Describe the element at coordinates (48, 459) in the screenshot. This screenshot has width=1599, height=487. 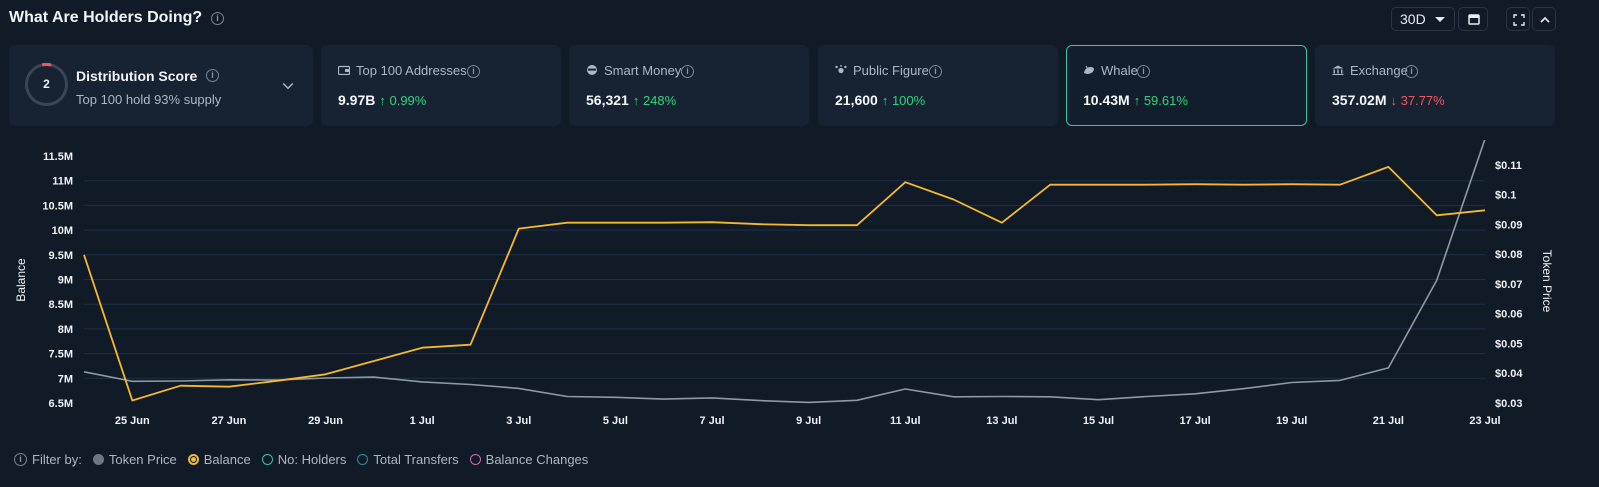
I see `filter-label: i Filter by:` at that location.